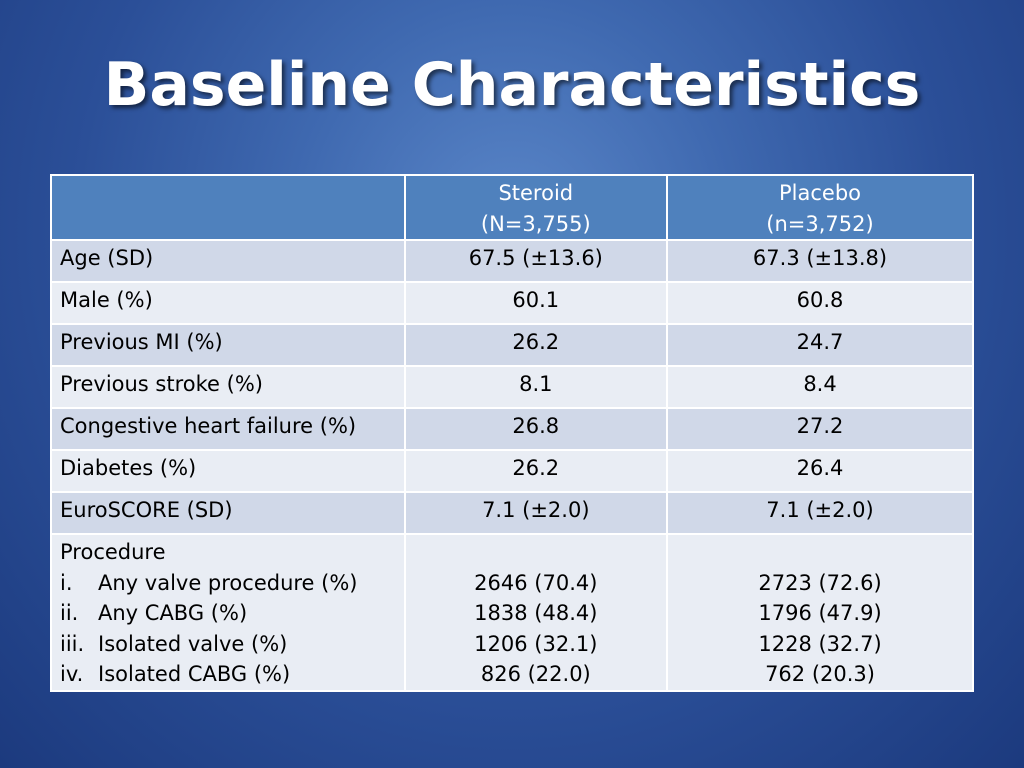 This screenshot has height=768, width=1024. I want to click on steroid-value: 8.1, so click(536, 387).